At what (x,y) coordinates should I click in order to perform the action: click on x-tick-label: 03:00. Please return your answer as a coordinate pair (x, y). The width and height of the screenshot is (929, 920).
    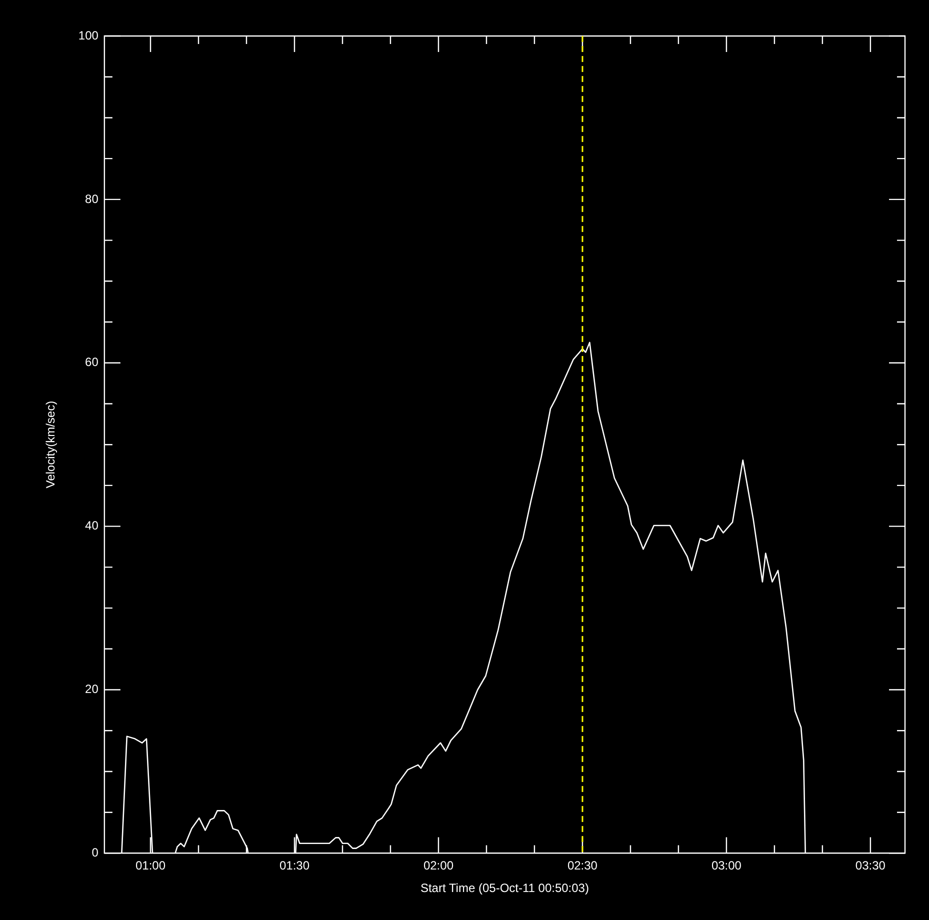
    Looking at the image, I should click on (726, 865).